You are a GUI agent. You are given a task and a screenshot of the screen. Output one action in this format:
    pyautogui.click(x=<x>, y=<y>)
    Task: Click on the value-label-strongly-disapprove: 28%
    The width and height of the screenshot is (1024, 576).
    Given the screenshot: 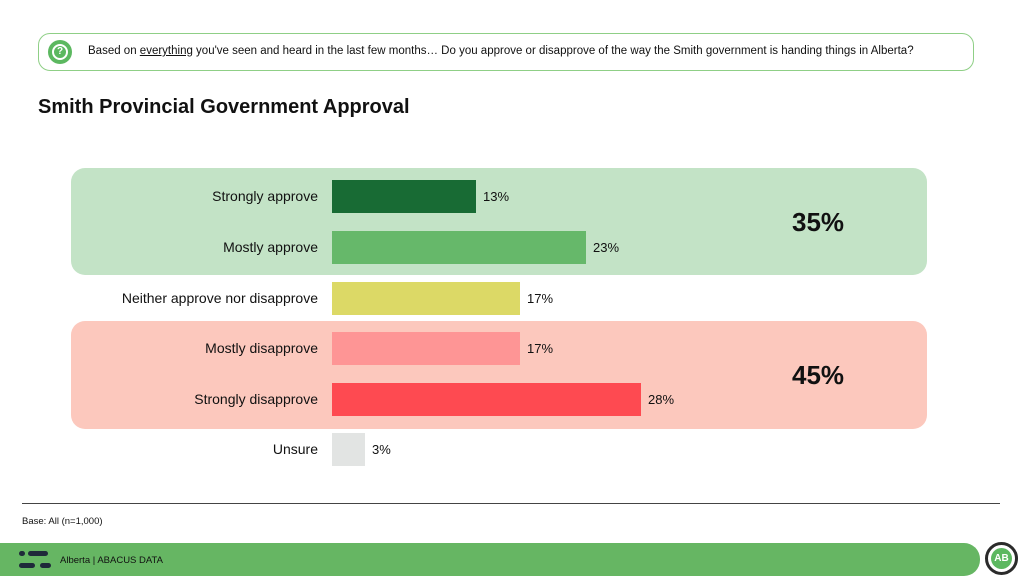 What is the action you would take?
    pyautogui.click(x=661, y=399)
    